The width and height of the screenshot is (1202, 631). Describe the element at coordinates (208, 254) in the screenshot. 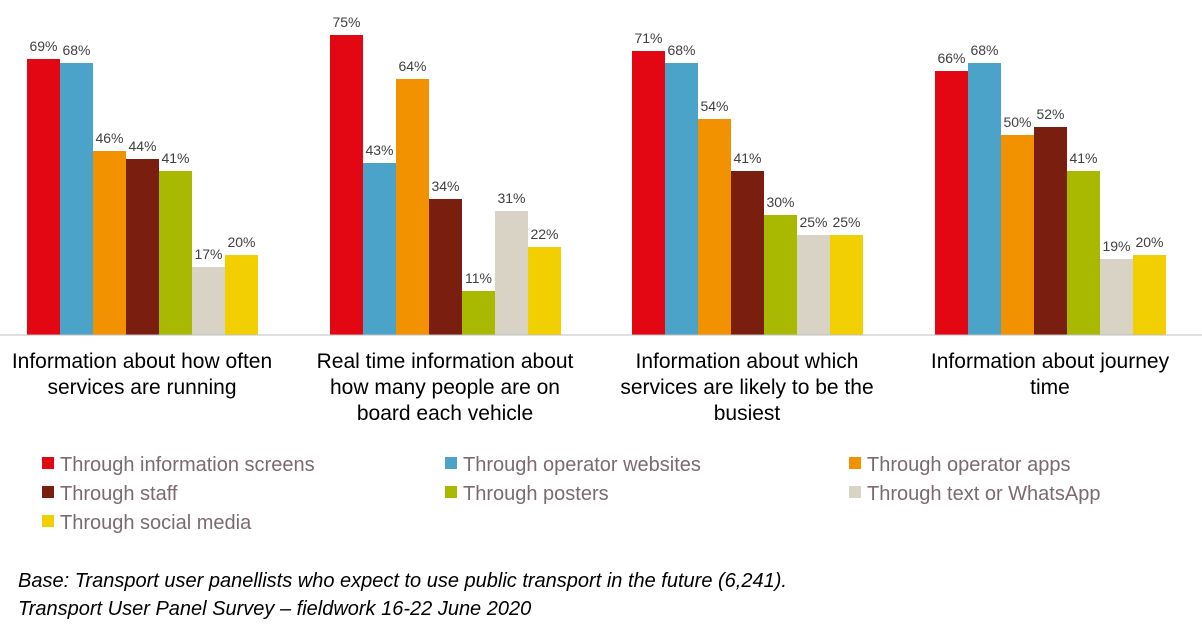

I see `data-label-1-6: 17%` at that location.